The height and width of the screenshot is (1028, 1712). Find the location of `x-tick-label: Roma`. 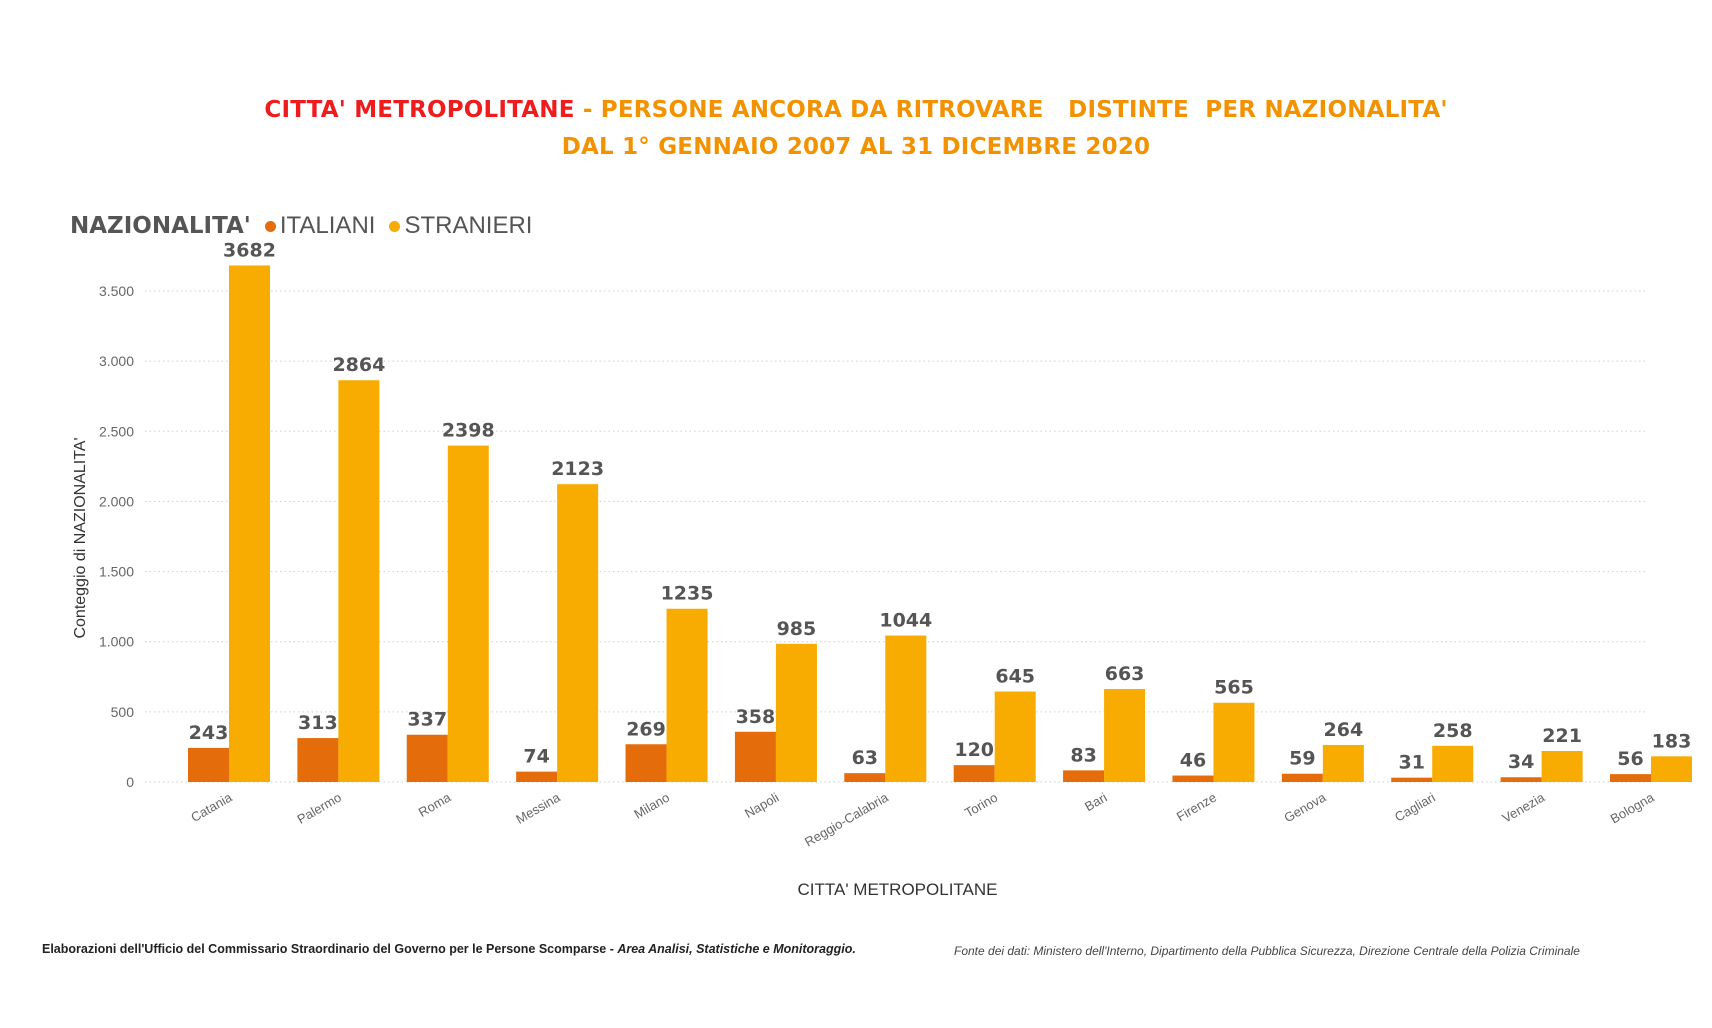

x-tick-label: Roma is located at coordinates (435, 804).